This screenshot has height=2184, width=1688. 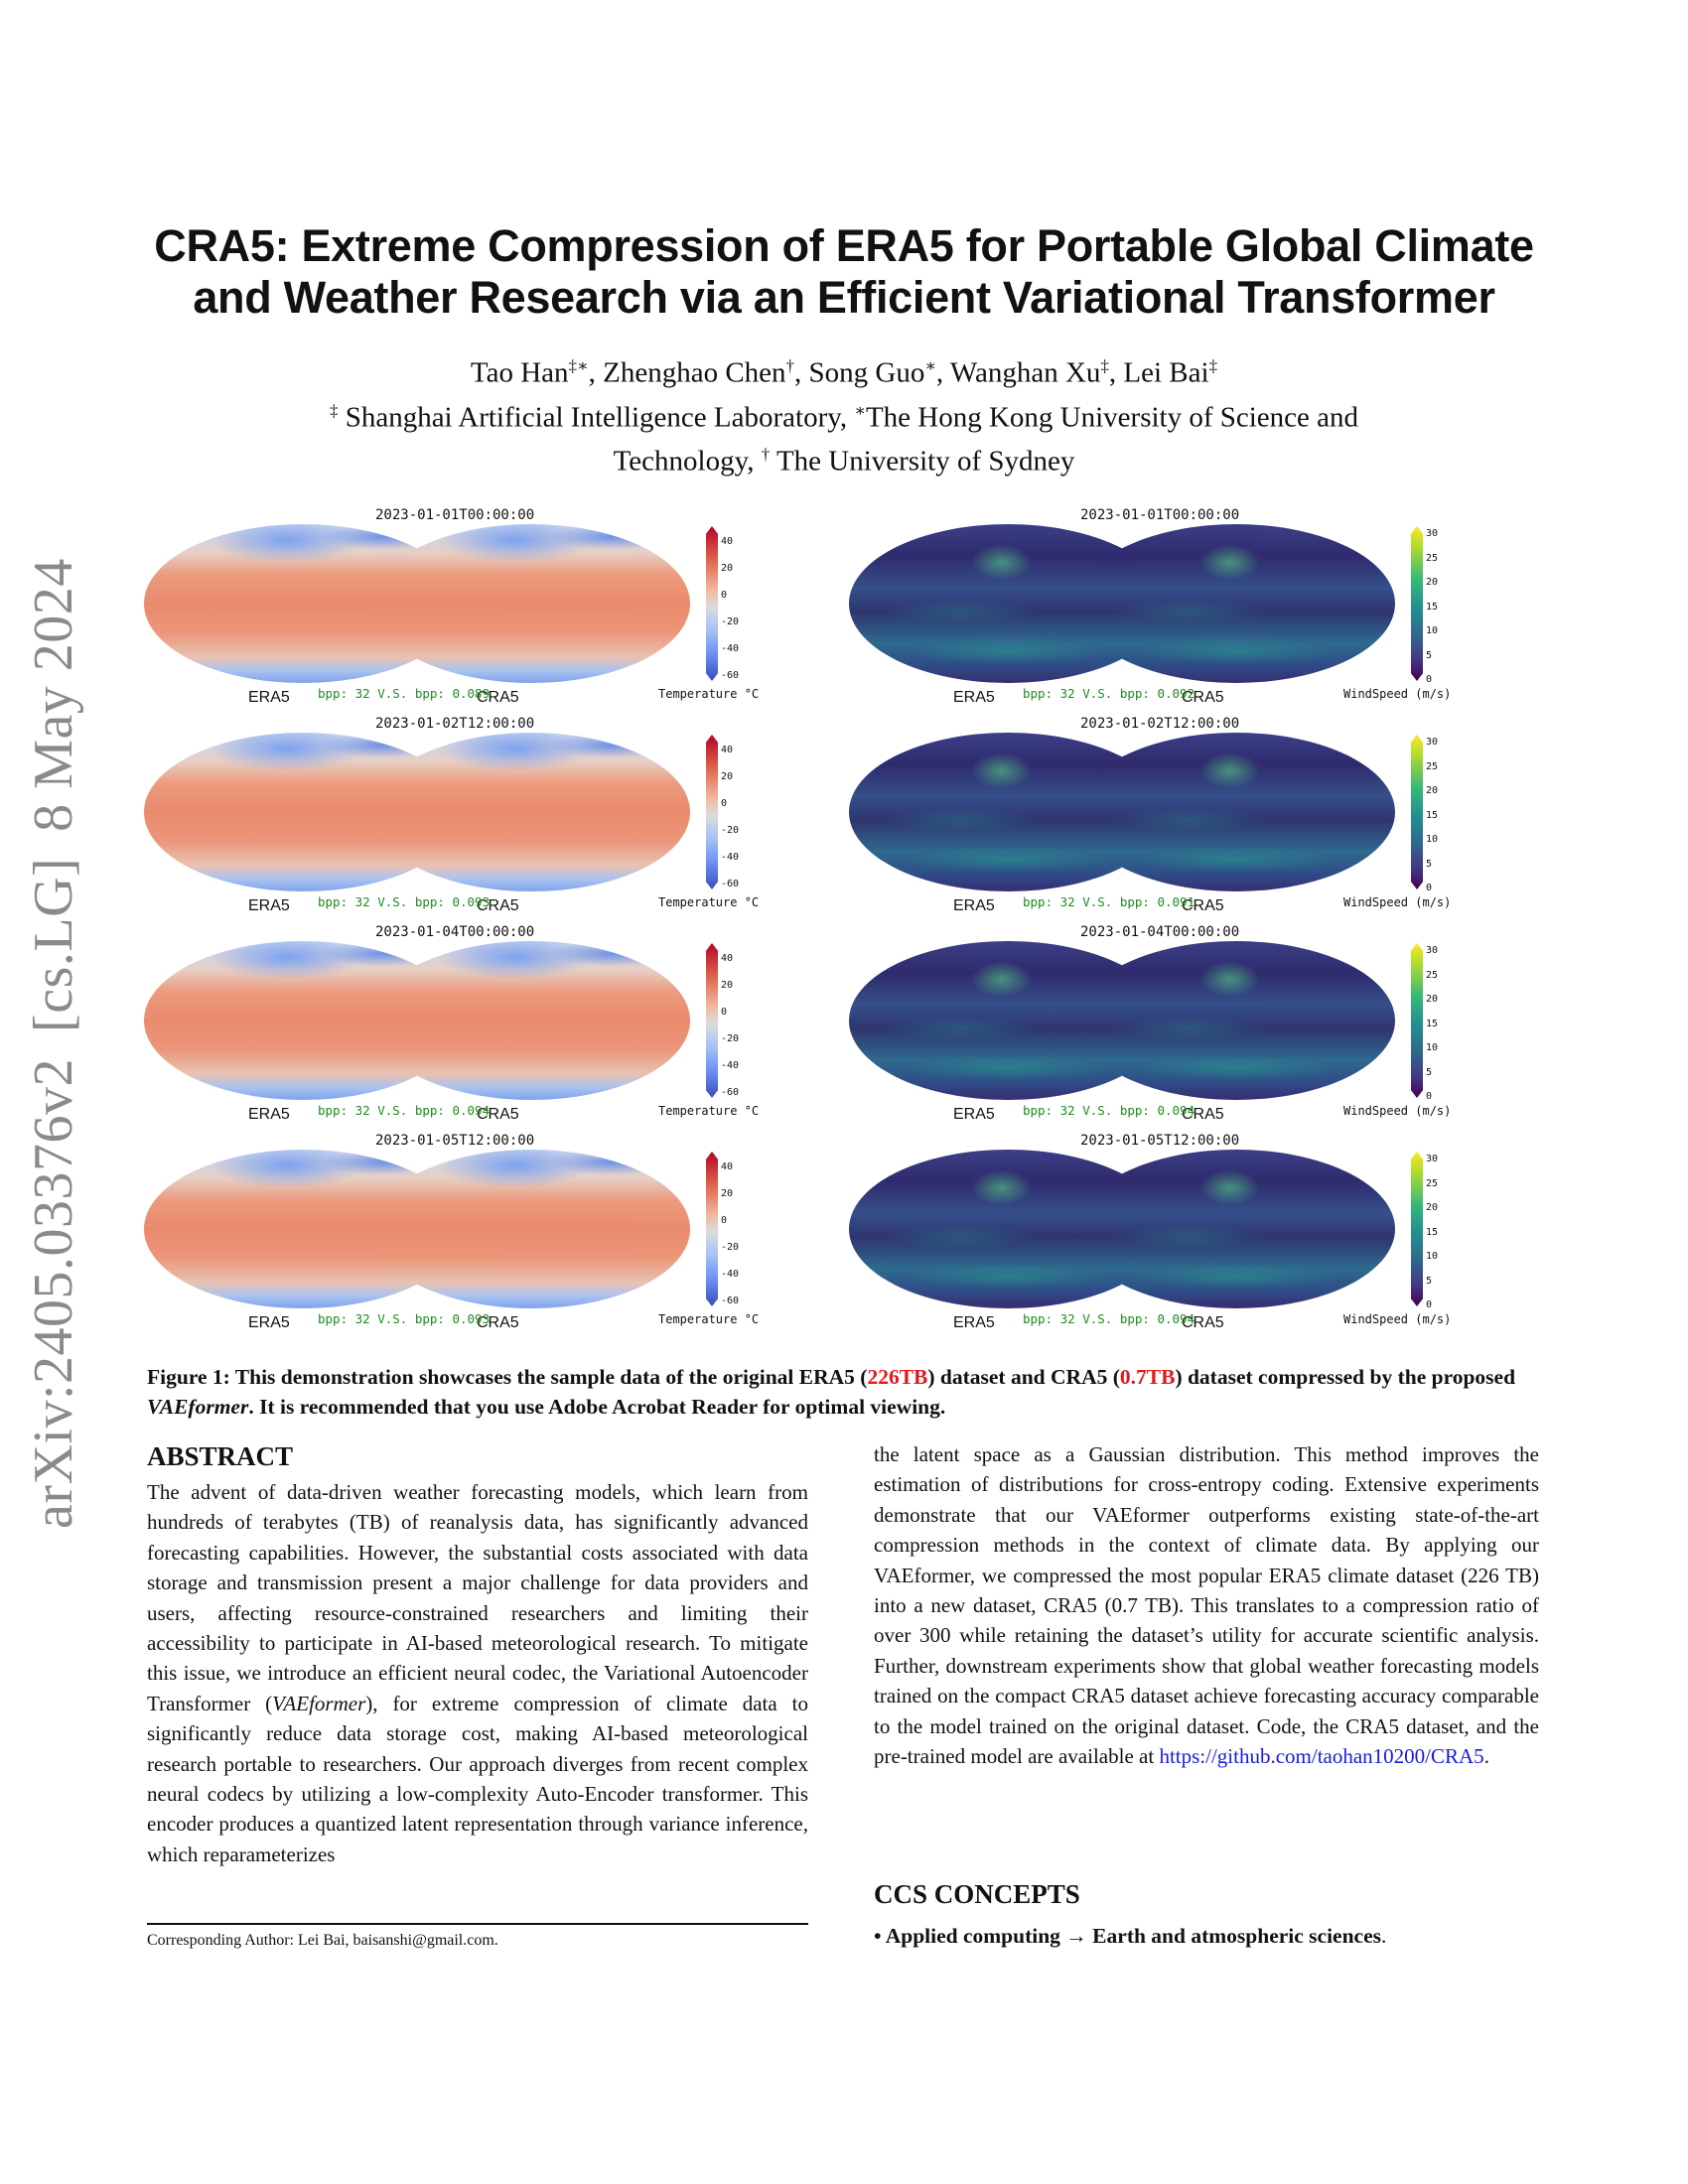 What do you see at coordinates (687, 461) in the screenshot?
I see `affiliation-text: Technology,` at bounding box center [687, 461].